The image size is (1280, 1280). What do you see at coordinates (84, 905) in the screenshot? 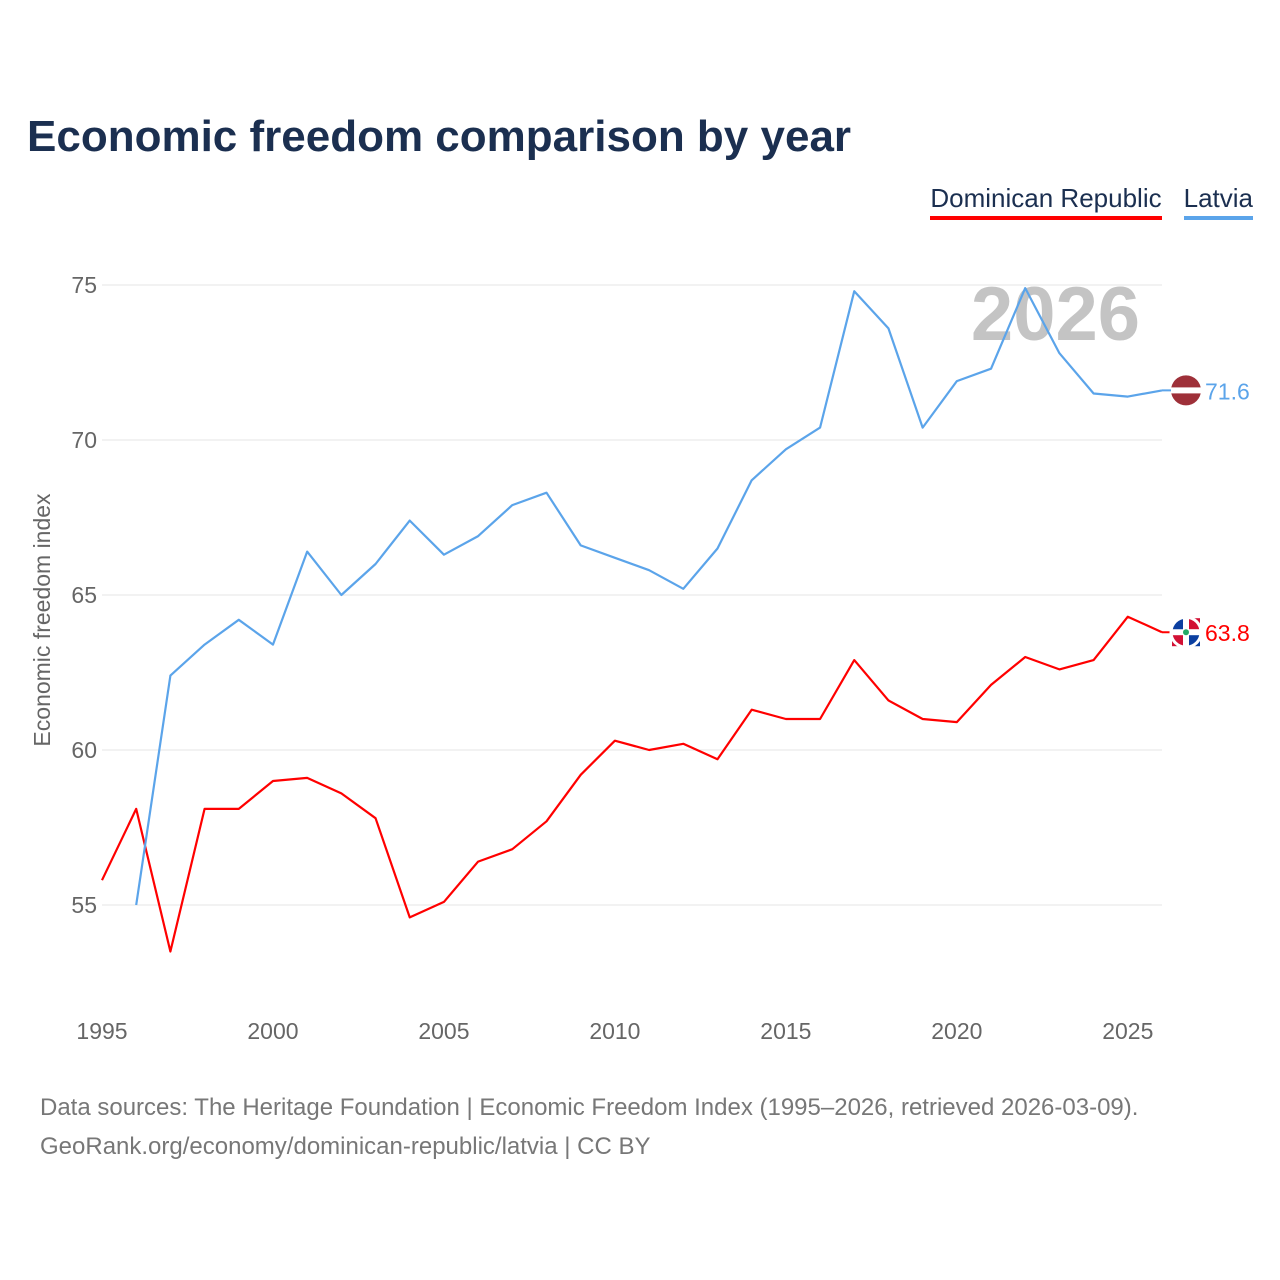
I see `y-tick-label: 55` at bounding box center [84, 905].